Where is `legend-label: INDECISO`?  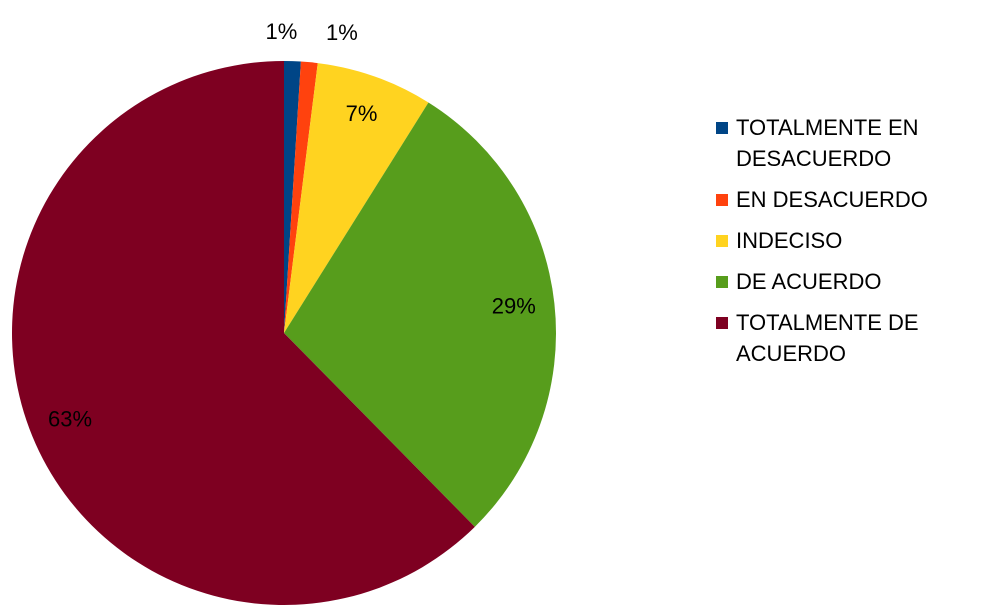
legend-label: INDECISO is located at coordinates (789, 240).